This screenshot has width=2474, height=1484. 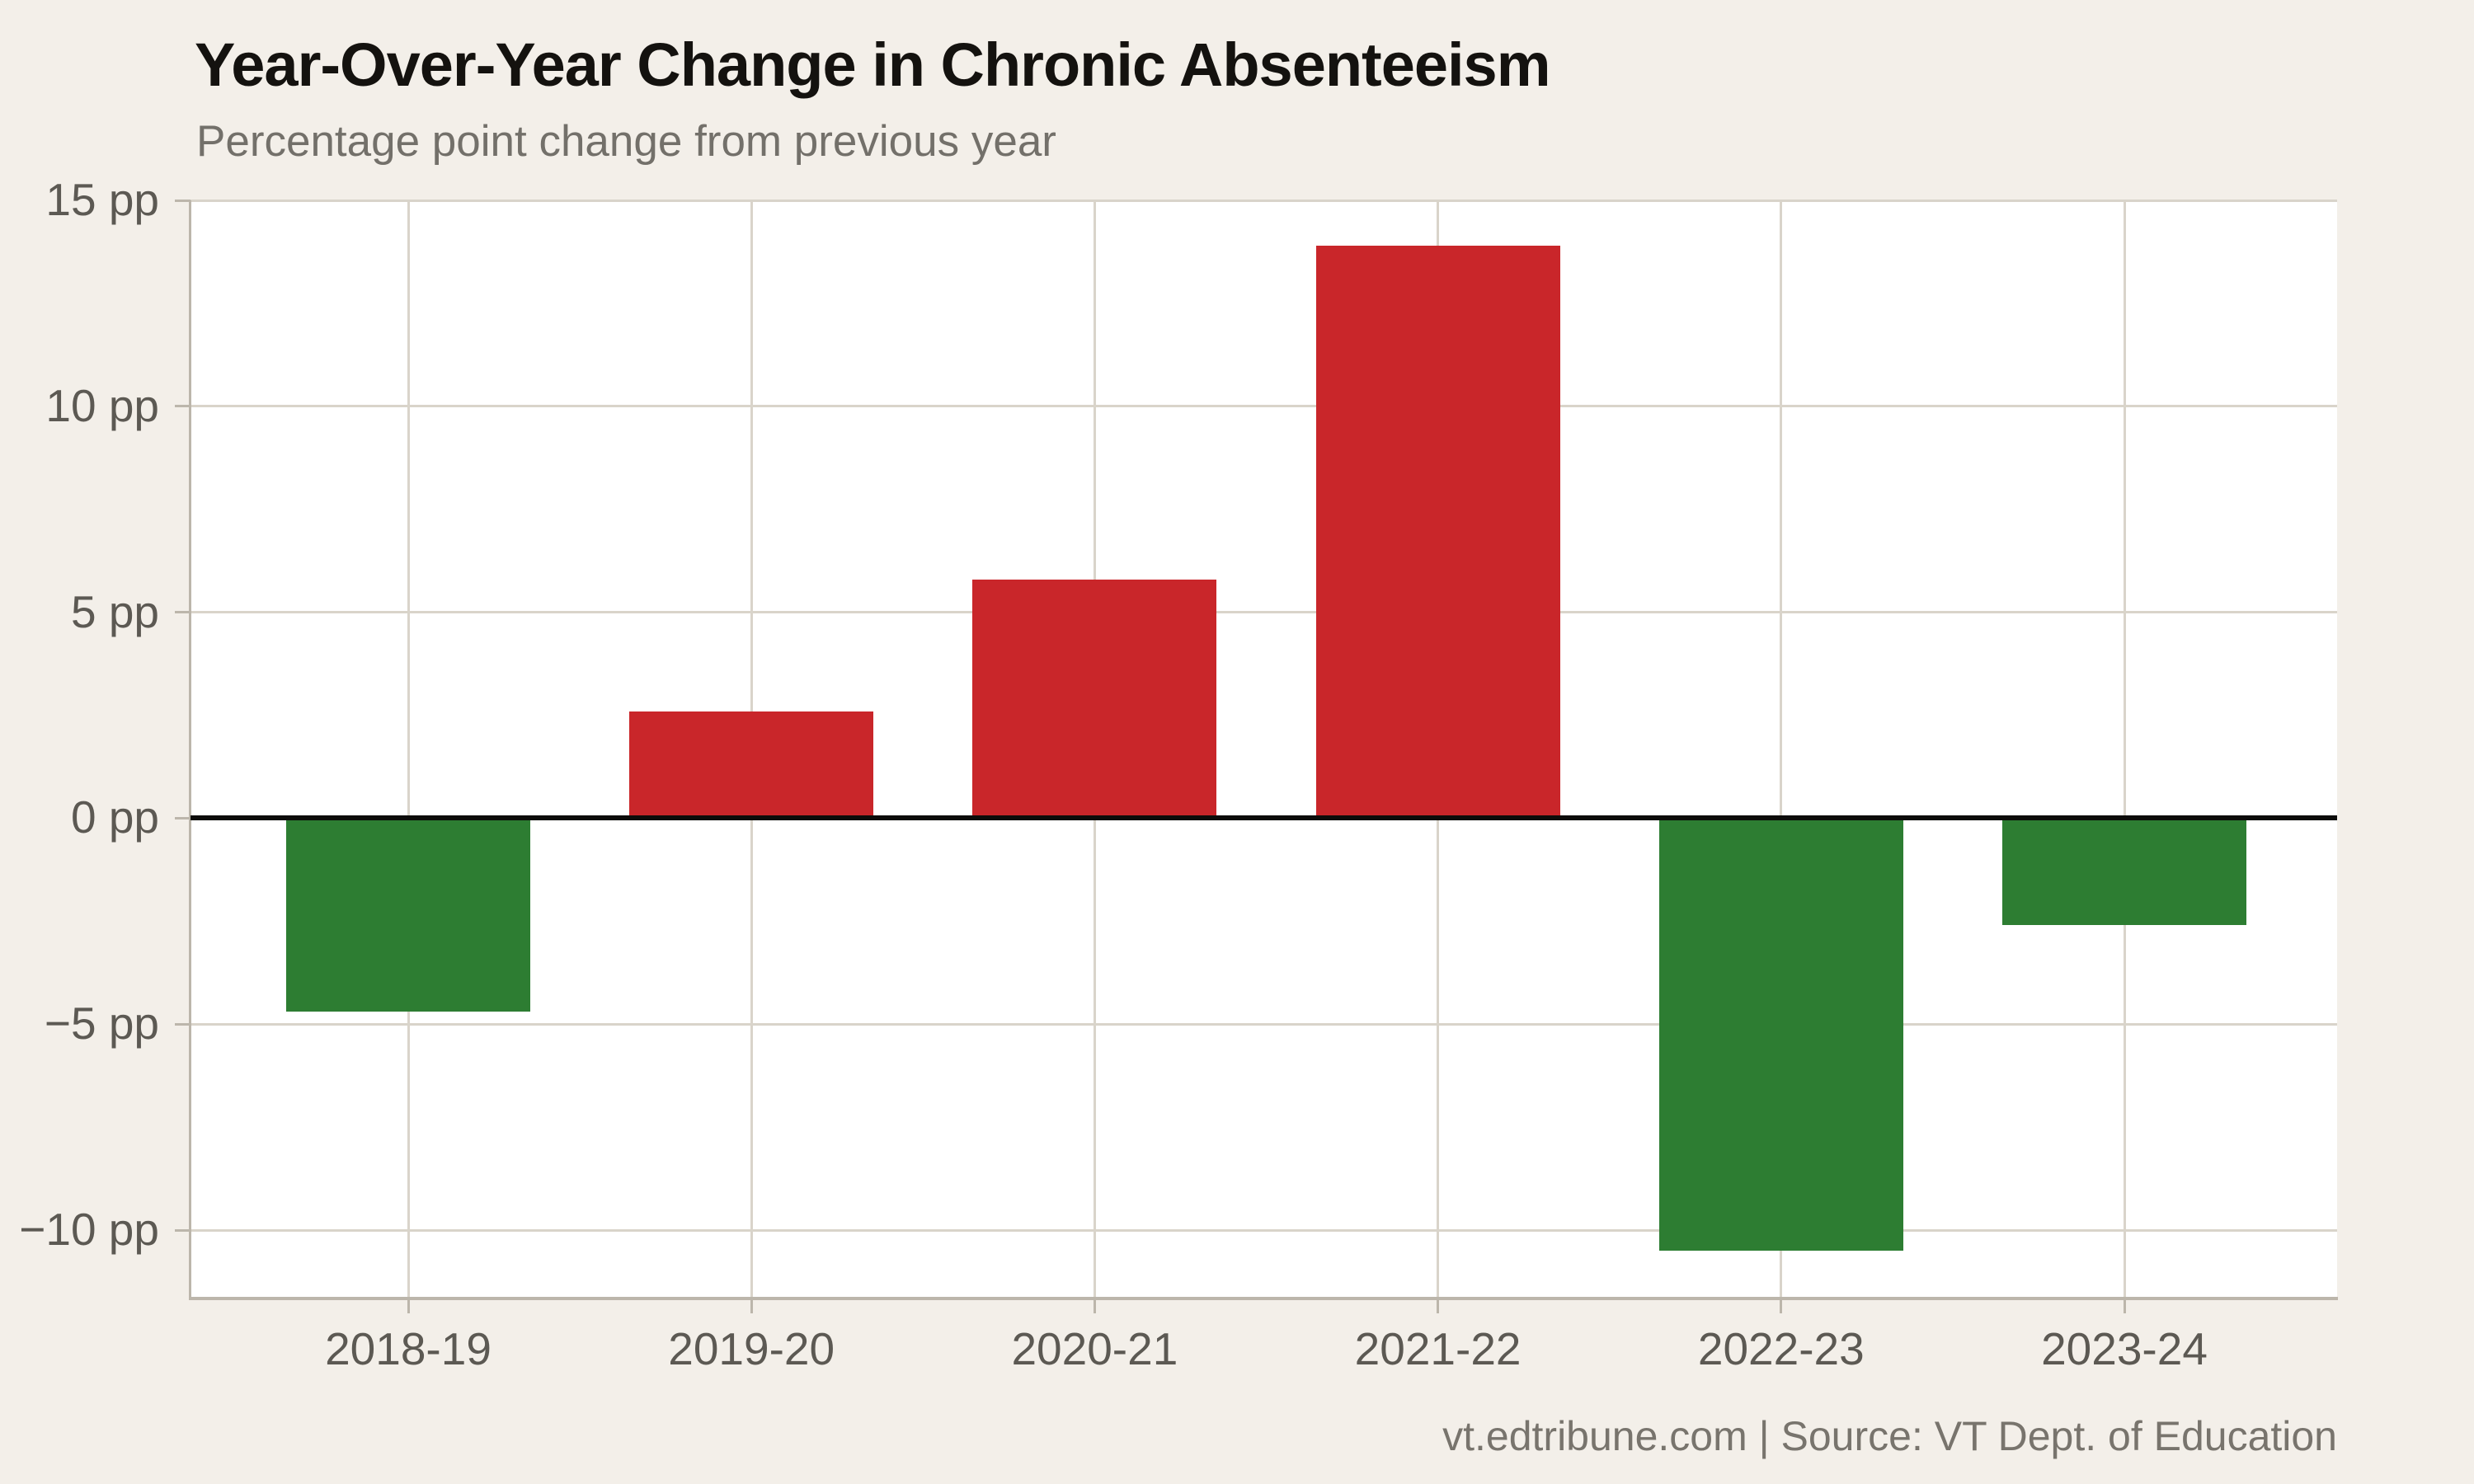 I want to click on x-tick-label: 2020-21, so click(x=1094, y=1348).